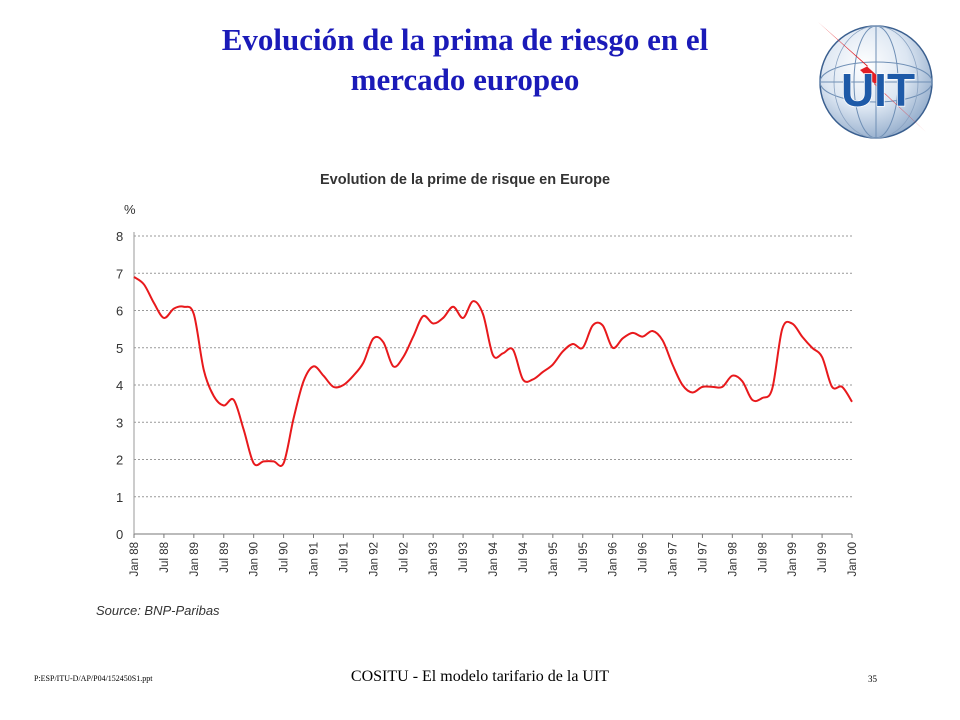 This screenshot has width=960, height=720. I want to click on y-tick-3: 3, so click(119, 422).